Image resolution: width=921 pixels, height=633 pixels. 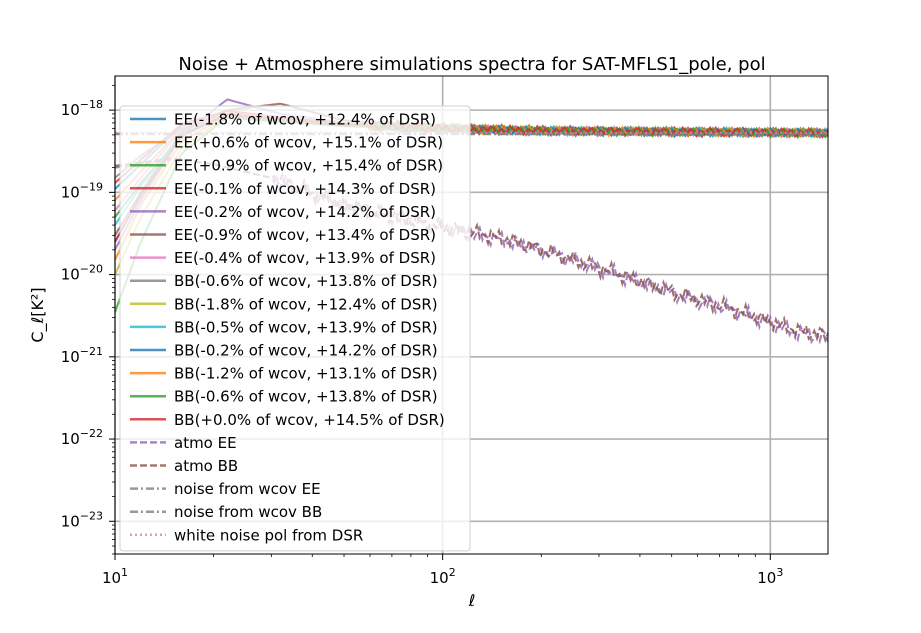 What do you see at coordinates (82, 190) in the screenshot?
I see `y-tick-label: 10−19` at bounding box center [82, 190].